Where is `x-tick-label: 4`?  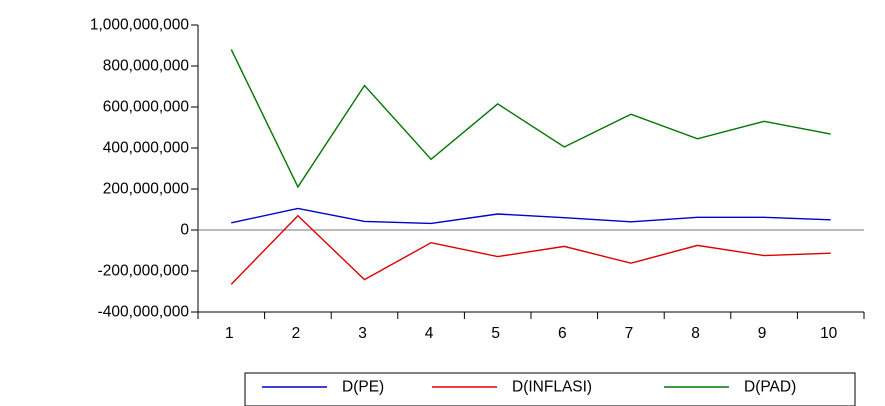
x-tick-label: 4 is located at coordinates (429, 333).